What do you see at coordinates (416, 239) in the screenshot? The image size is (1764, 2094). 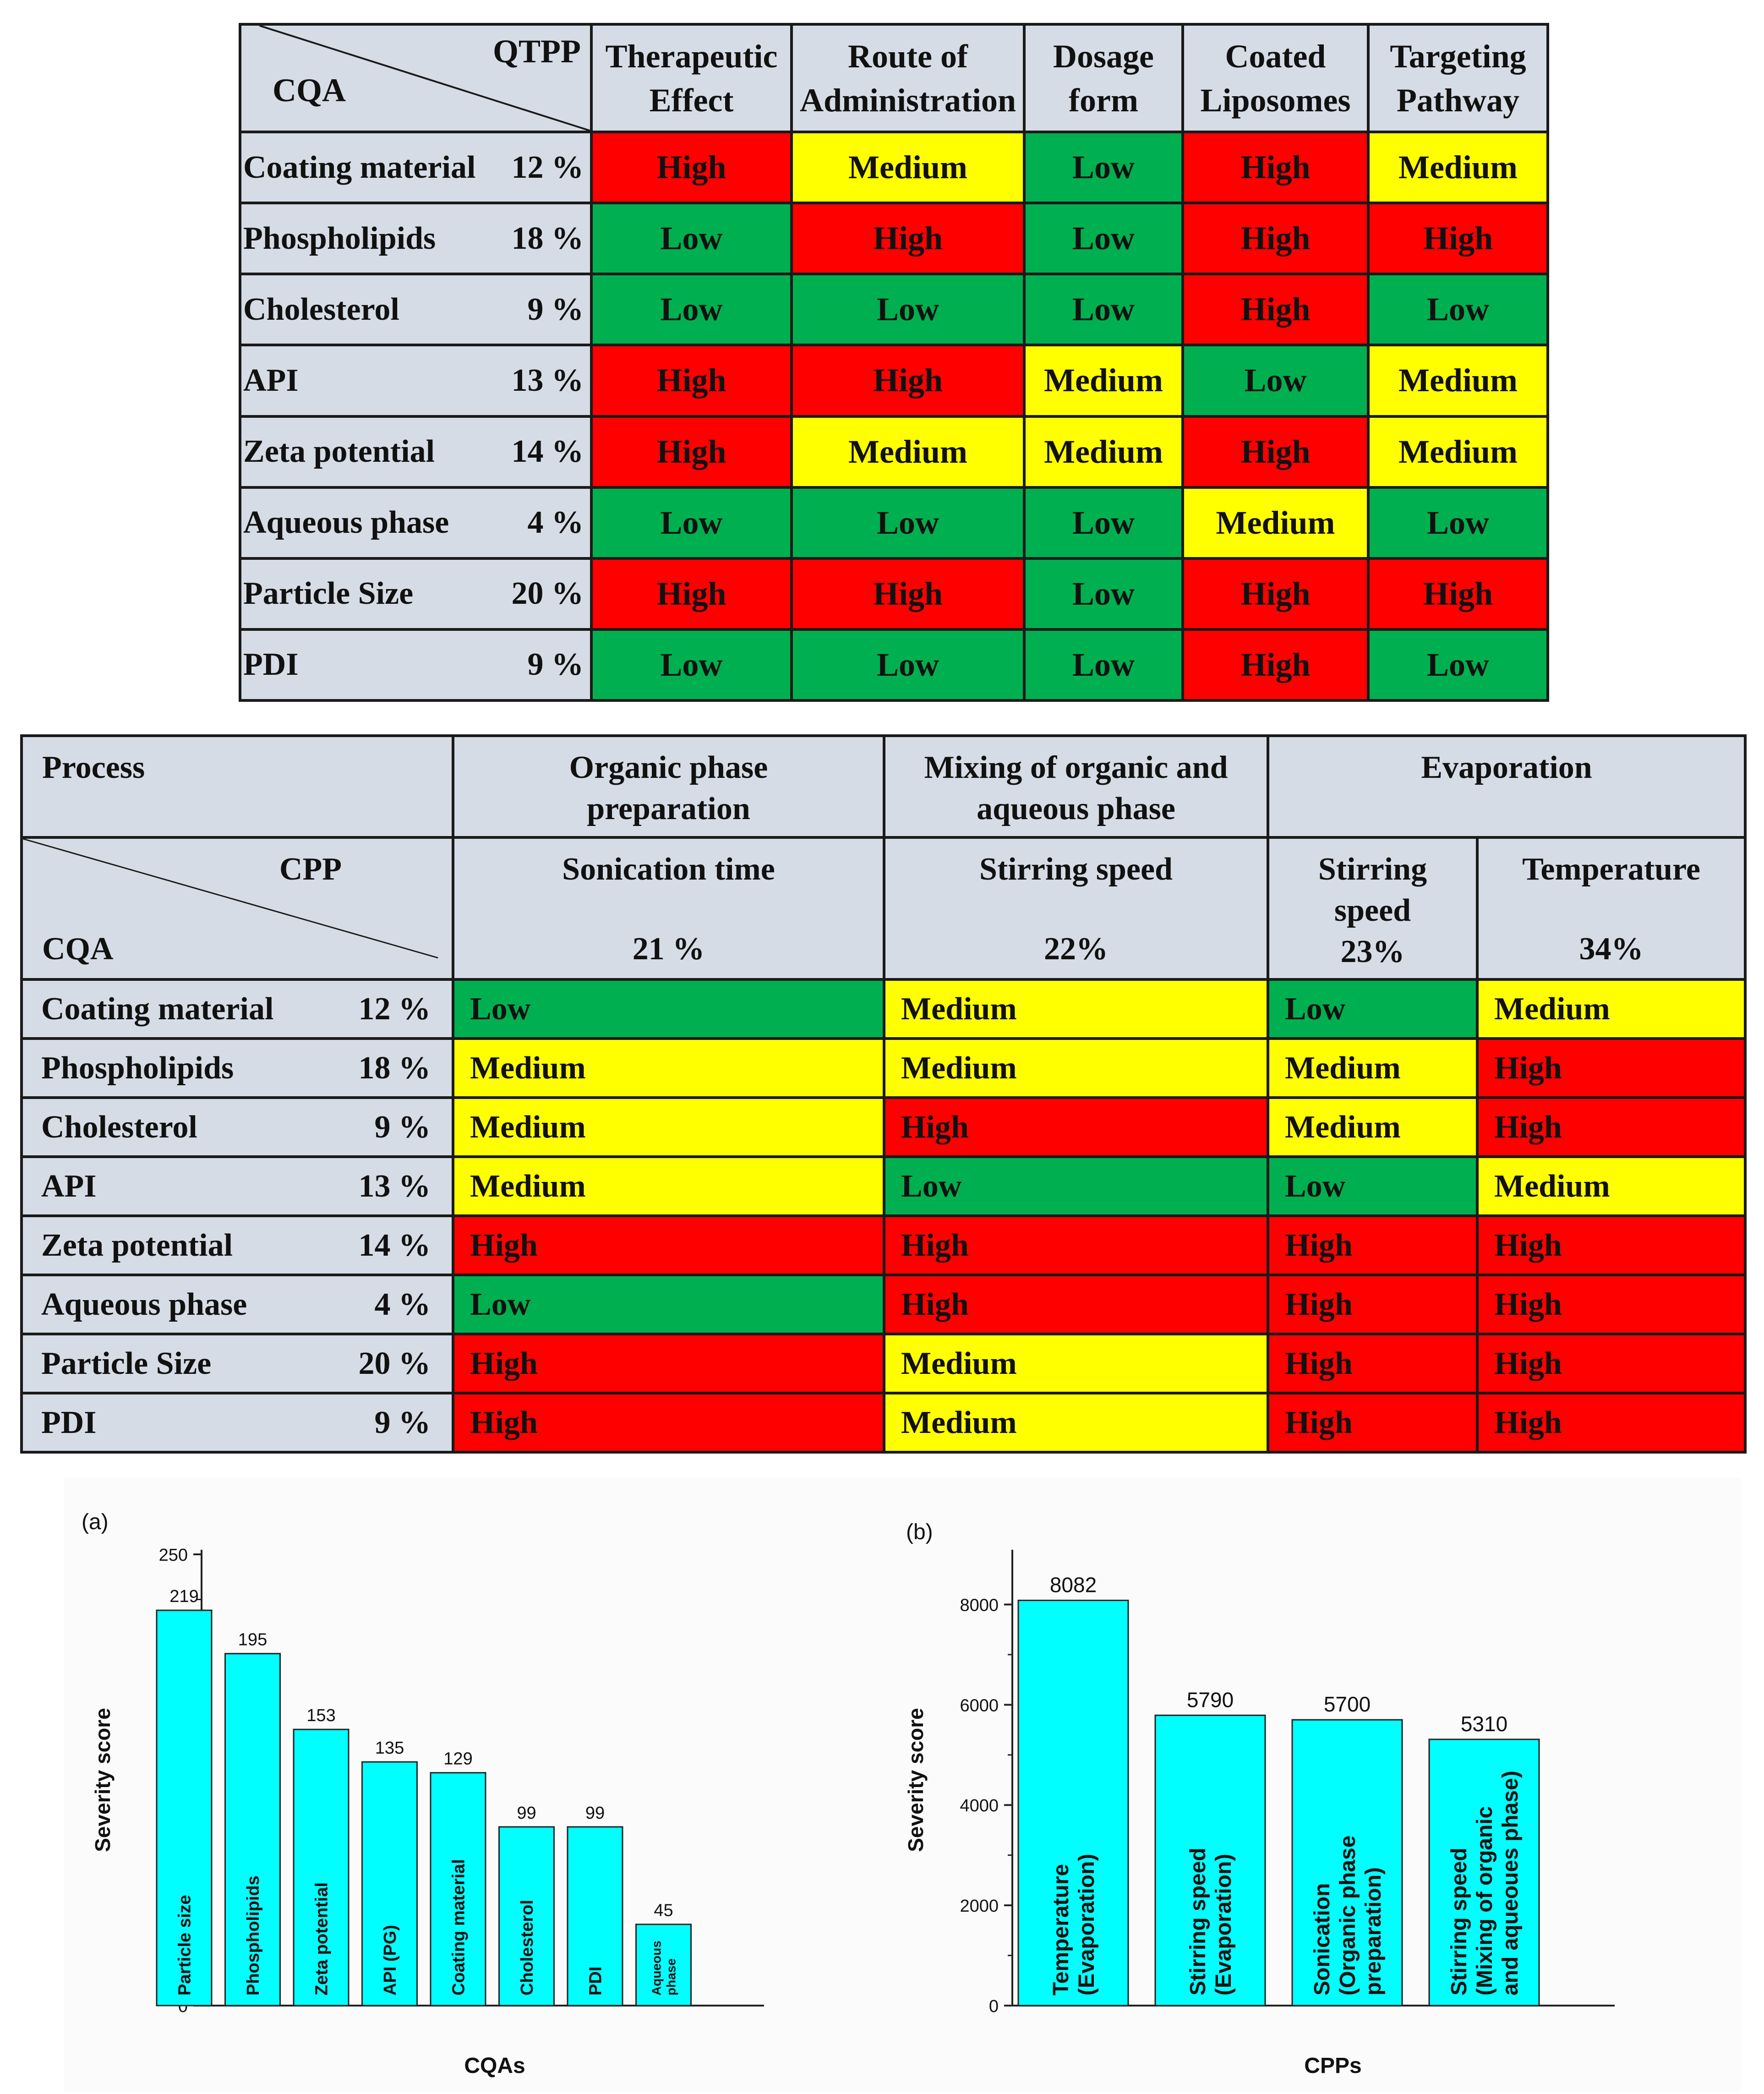 I see `qtpp-row-label: Phospholipids 18 %` at bounding box center [416, 239].